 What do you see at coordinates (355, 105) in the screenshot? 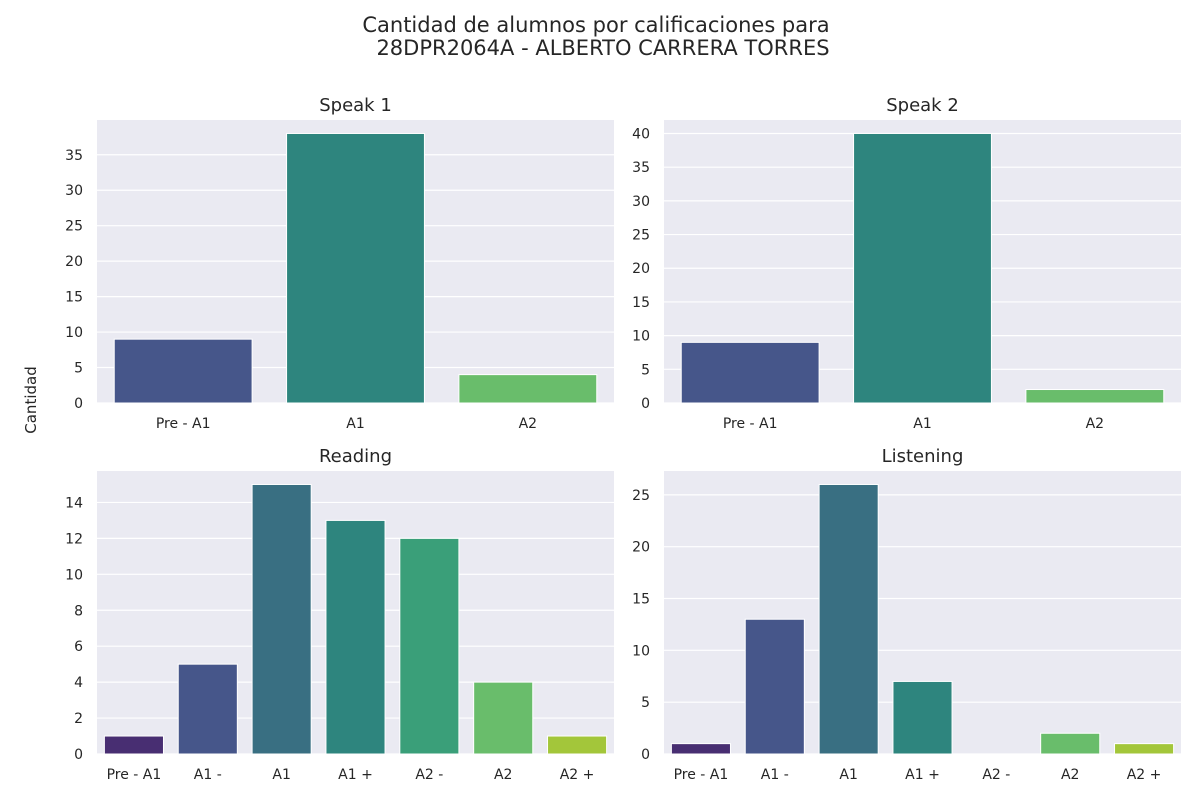
I see `panel-title: Speak 1` at bounding box center [355, 105].